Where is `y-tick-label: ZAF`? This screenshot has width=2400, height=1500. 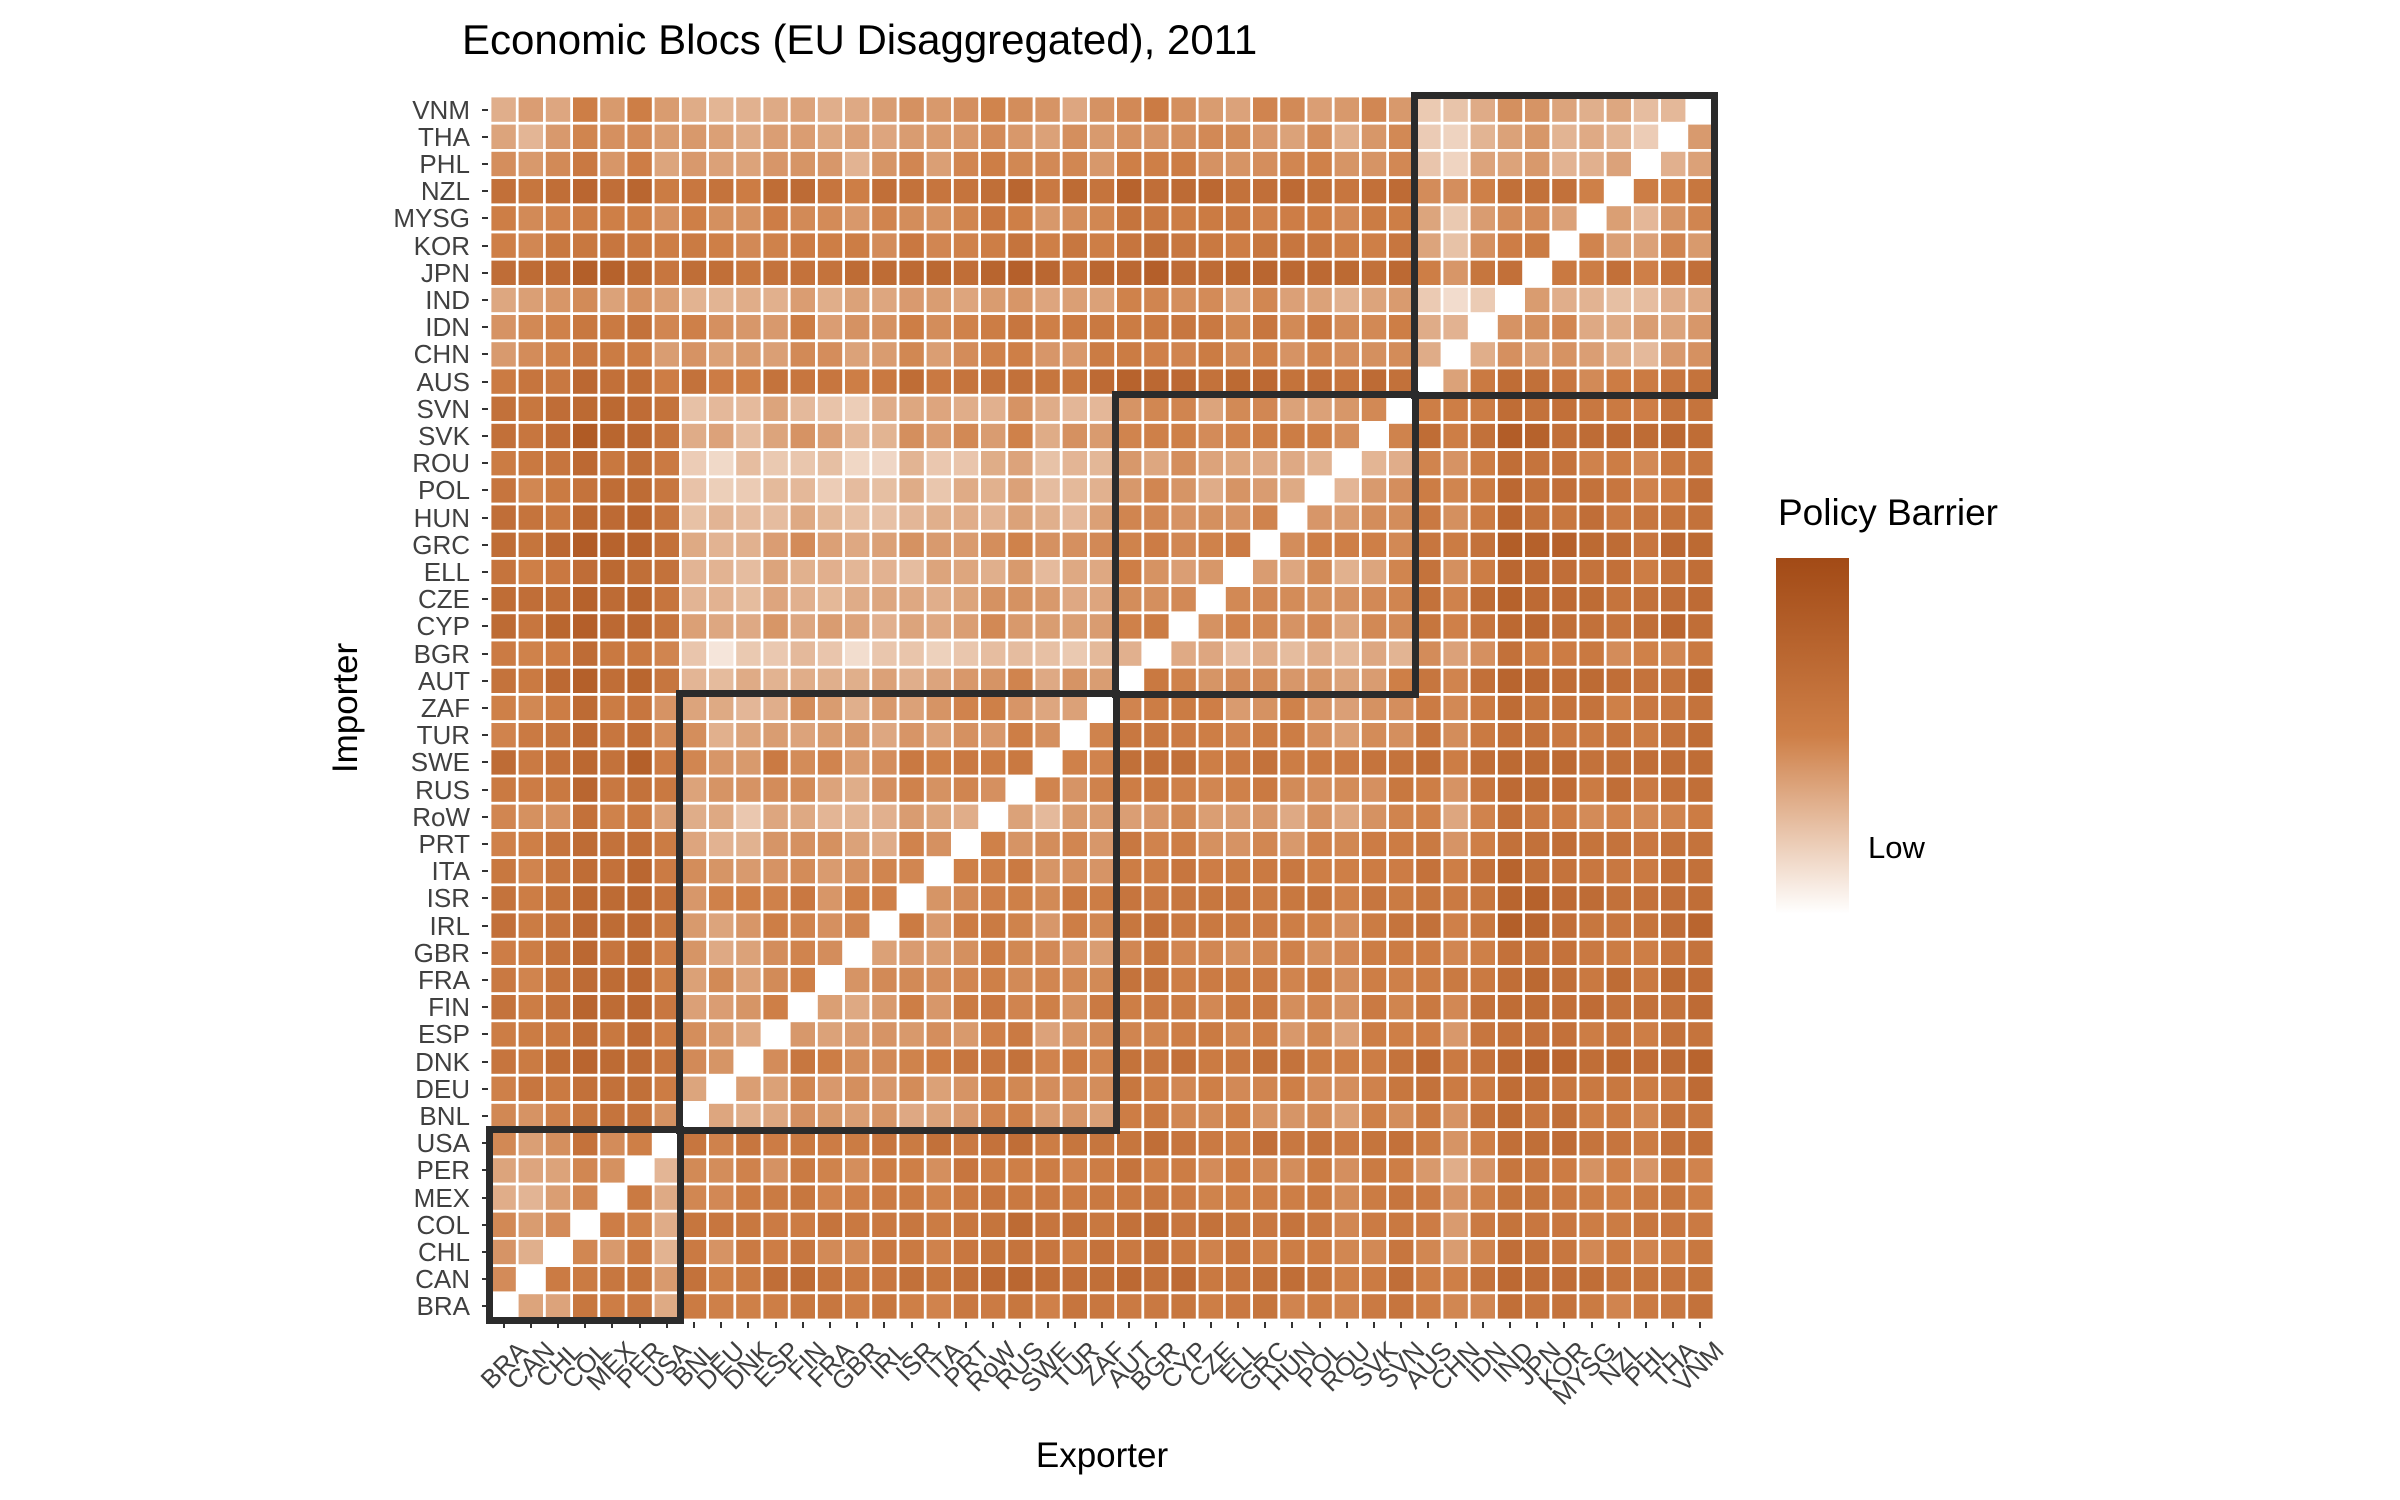 y-tick-label: ZAF is located at coordinates (445, 708).